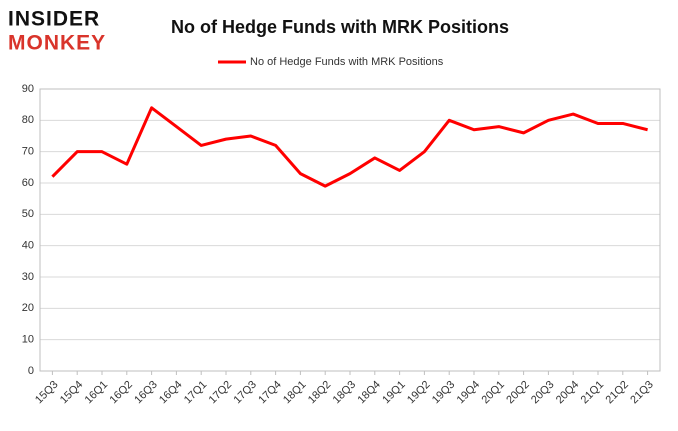 The width and height of the screenshot is (678, 431). I want to click on y-tick-label: 20, so click(28, 308).